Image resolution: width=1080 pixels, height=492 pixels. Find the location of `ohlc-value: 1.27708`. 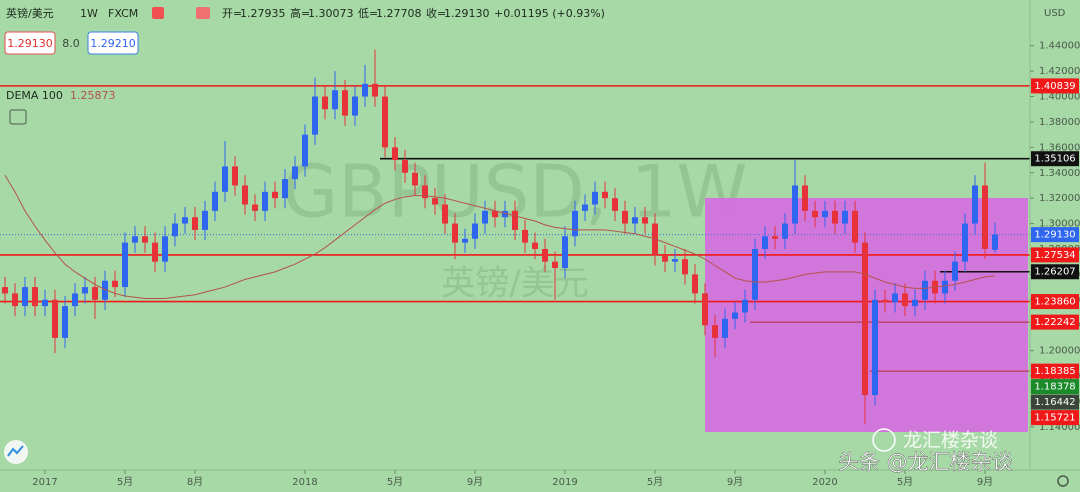

ohlc-value: 1.27708 is located at coordinates (399, 13).